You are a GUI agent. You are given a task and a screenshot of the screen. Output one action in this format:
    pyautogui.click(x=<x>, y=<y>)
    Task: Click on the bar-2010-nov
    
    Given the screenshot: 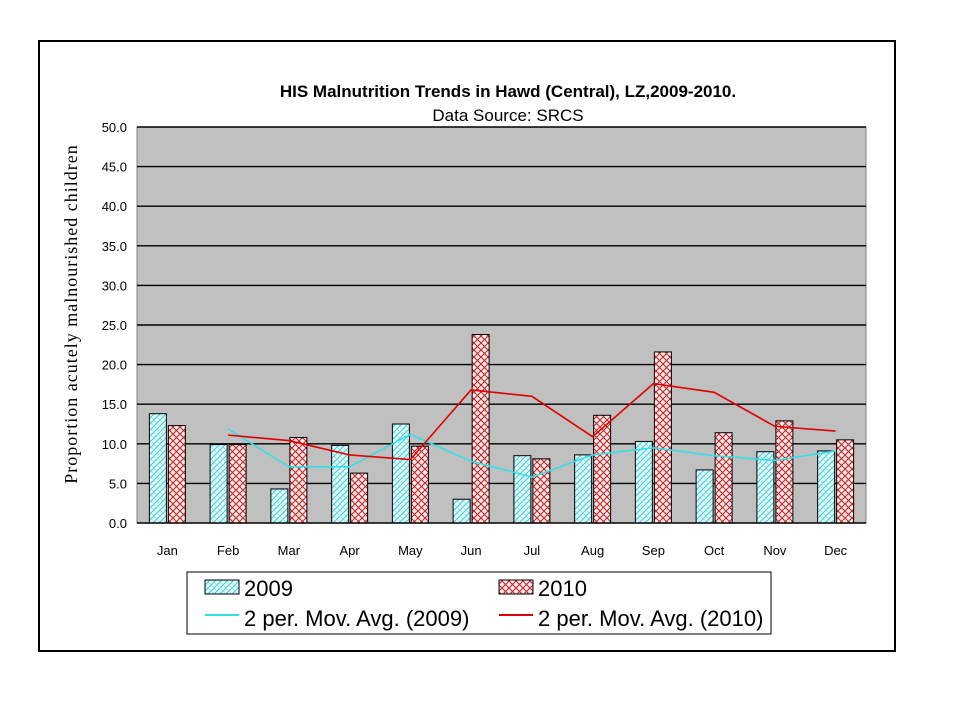 What is the action you would take?
    pyautogui.click(x=784, y=472)
    